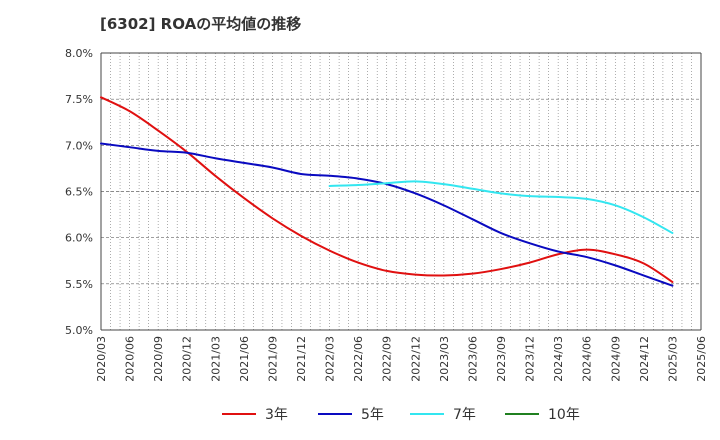  I want to click on x-tick-label: 2020/12, so click(187, 359).